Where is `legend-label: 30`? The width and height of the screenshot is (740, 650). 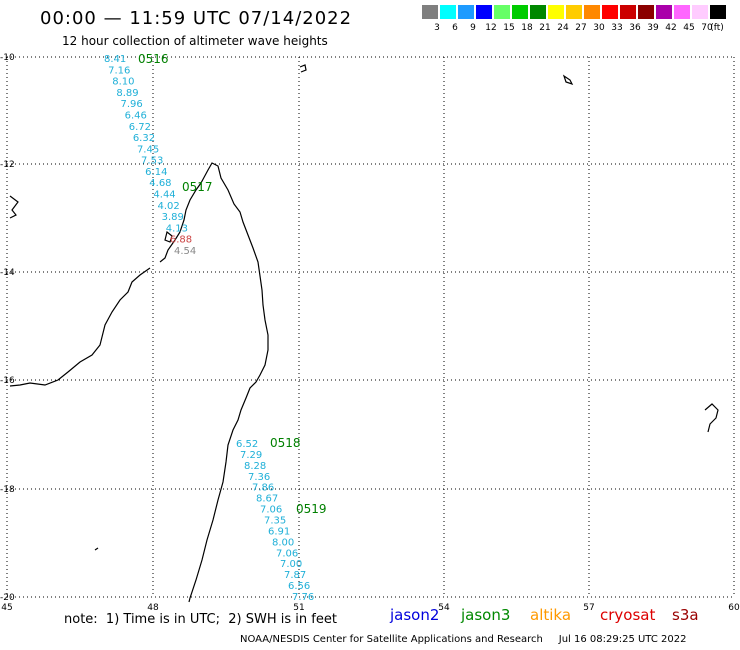 legend-label: 30 is located at coordinates (599, 28).